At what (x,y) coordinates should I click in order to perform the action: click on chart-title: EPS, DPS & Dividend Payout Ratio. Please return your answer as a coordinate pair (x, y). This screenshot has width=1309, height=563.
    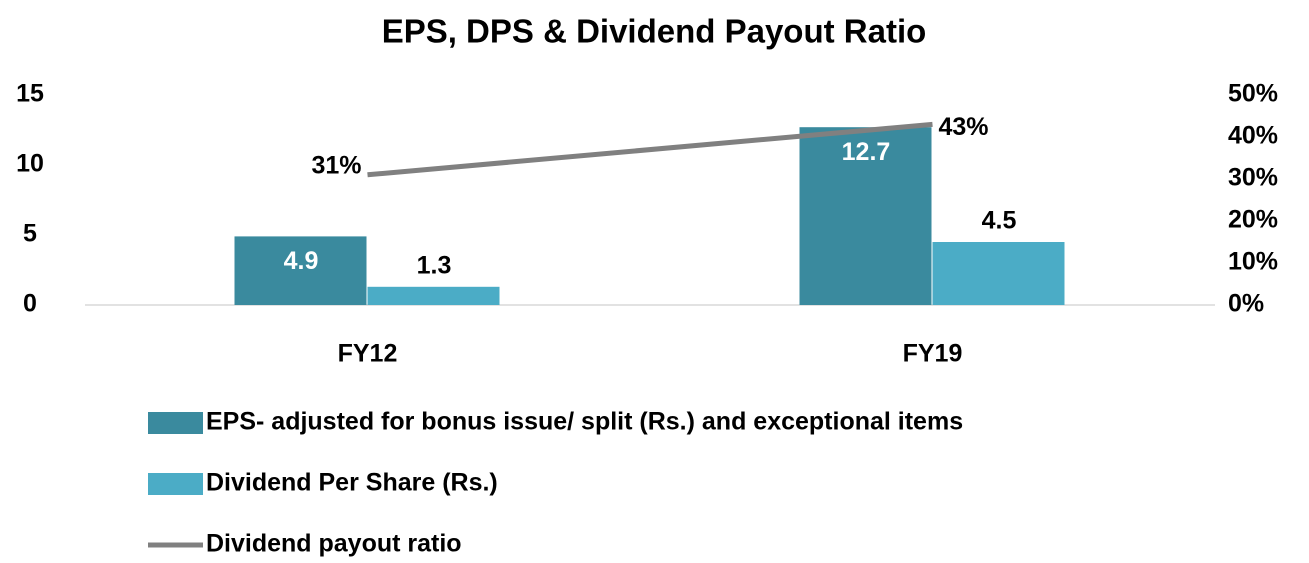
    Looking at the image, I should click on (654, 31).